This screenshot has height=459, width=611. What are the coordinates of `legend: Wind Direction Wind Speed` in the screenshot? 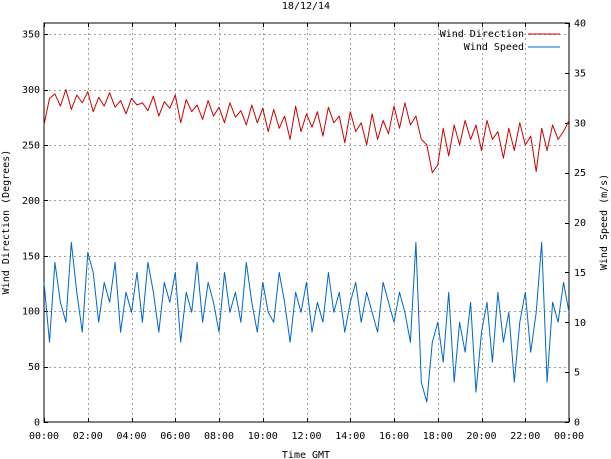 It's located at (500, 41).